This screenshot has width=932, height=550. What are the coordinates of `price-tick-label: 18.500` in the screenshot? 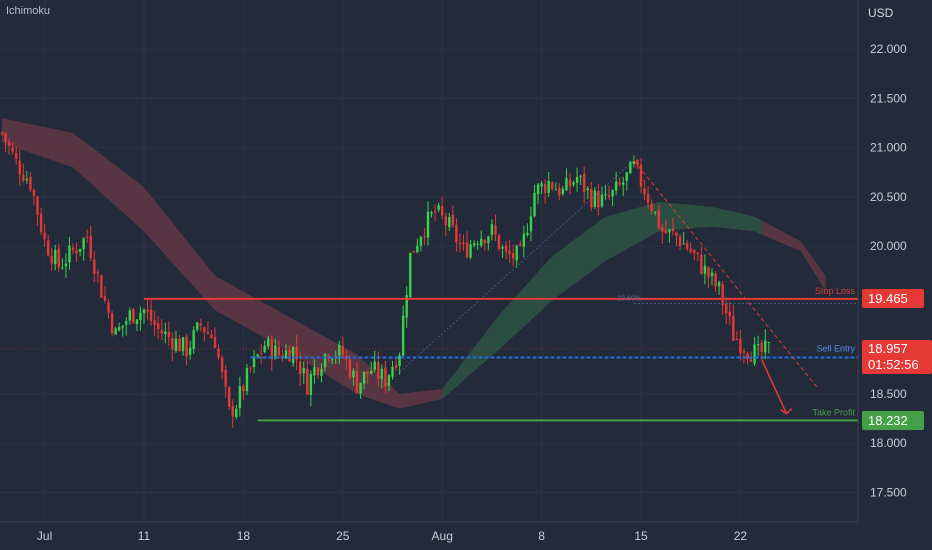 It's located at (888, 394).